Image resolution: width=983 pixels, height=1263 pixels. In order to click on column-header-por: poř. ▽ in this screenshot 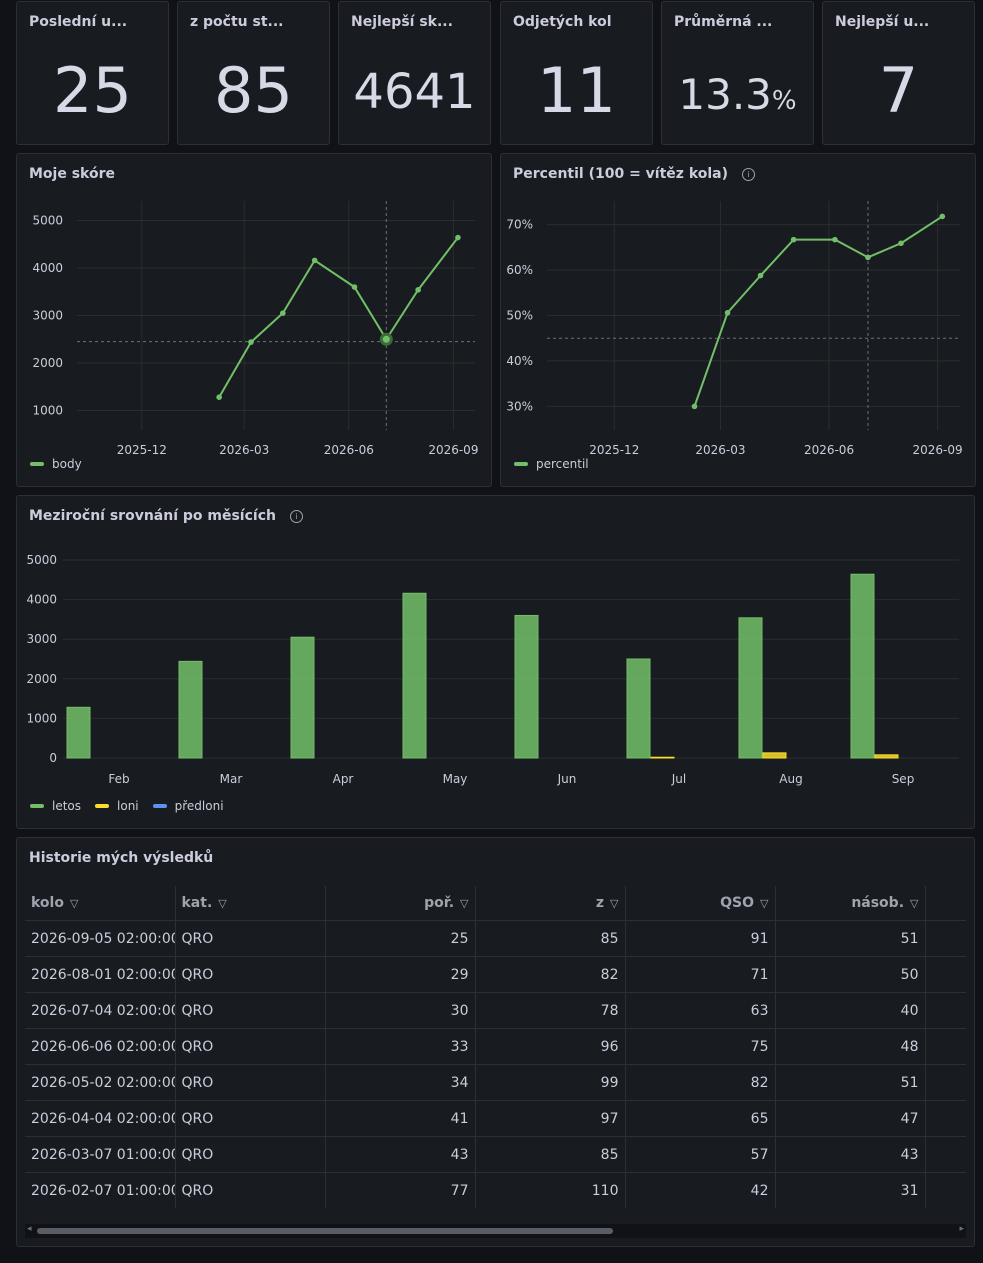, I will do `click(400, 903)`.